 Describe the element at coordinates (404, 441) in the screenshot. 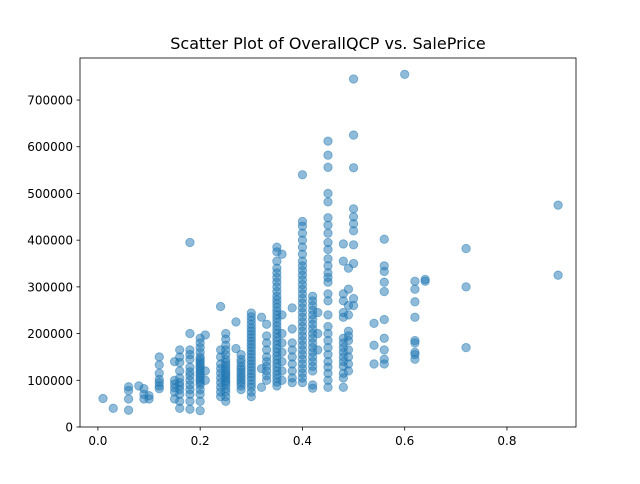

I see `x-tick-label: 0.6` at that location.